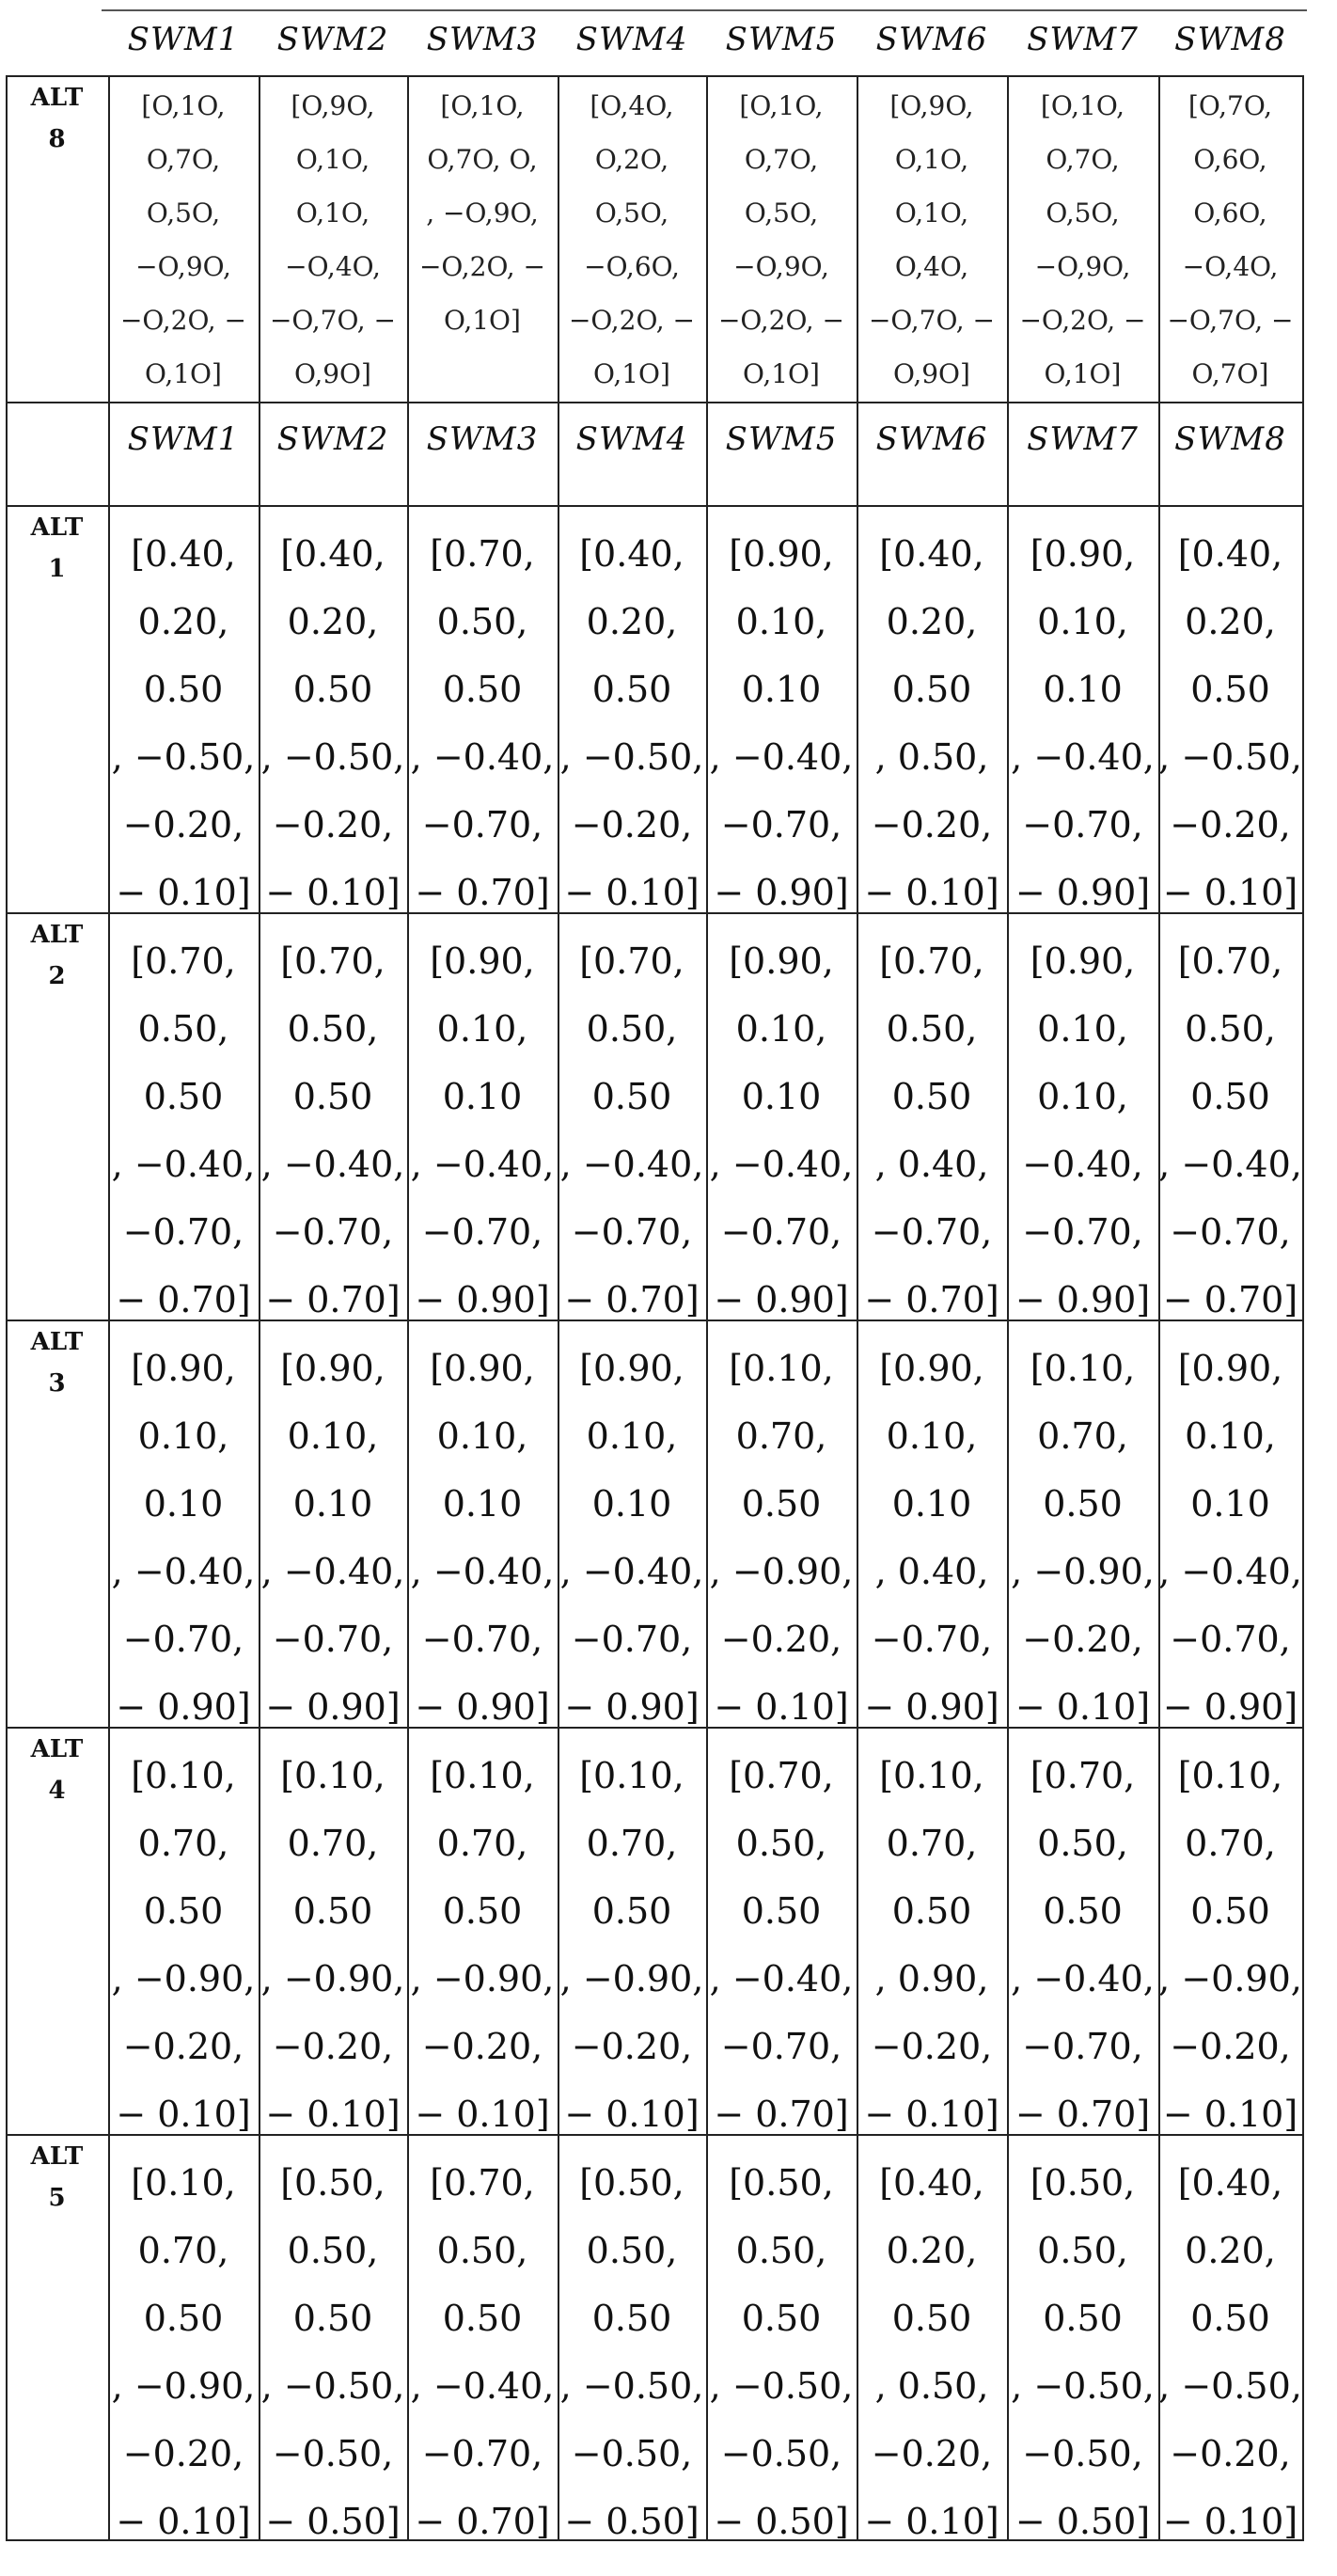  Describe the element at coordinates (333, 239) in the screenshot. I see `table-cell: [O,9O, O,1O, O,1O, −O,4O, −O,7O, − O,9O]` at that location.